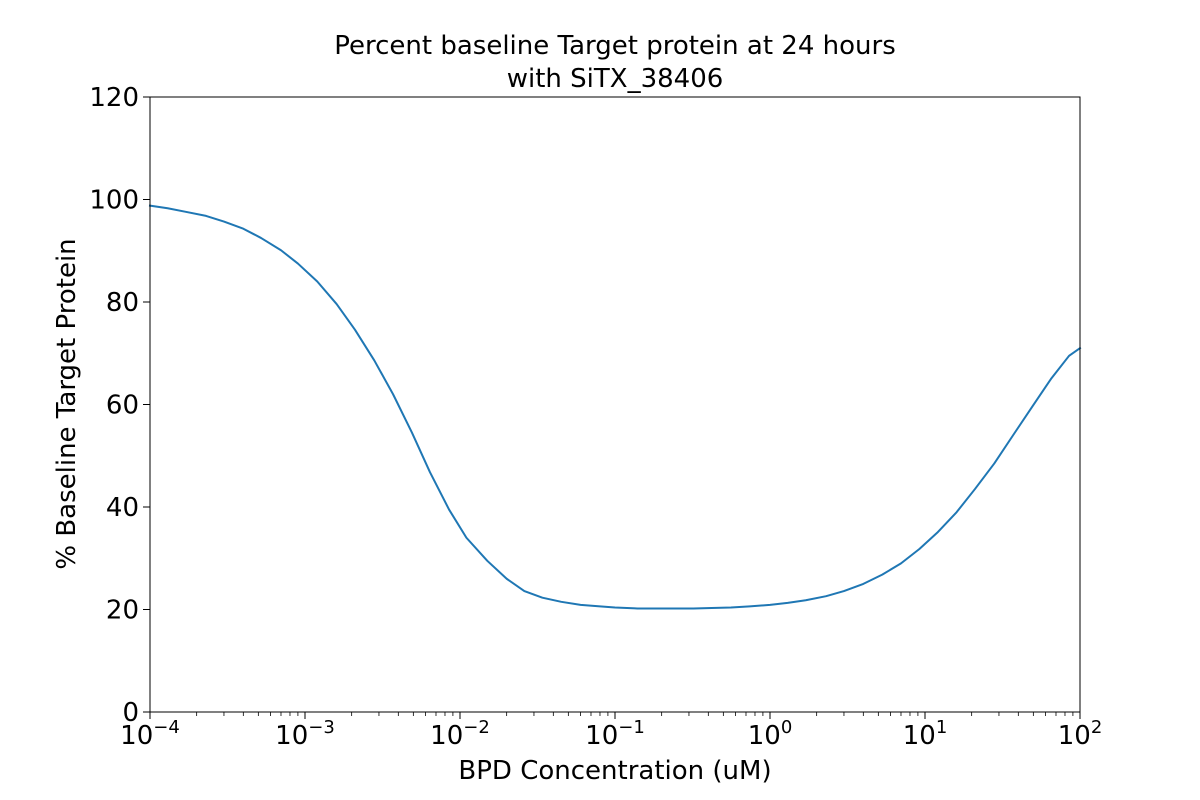  I want to click on chart-subtitle: with SiTX_38406, so click(615, 79).